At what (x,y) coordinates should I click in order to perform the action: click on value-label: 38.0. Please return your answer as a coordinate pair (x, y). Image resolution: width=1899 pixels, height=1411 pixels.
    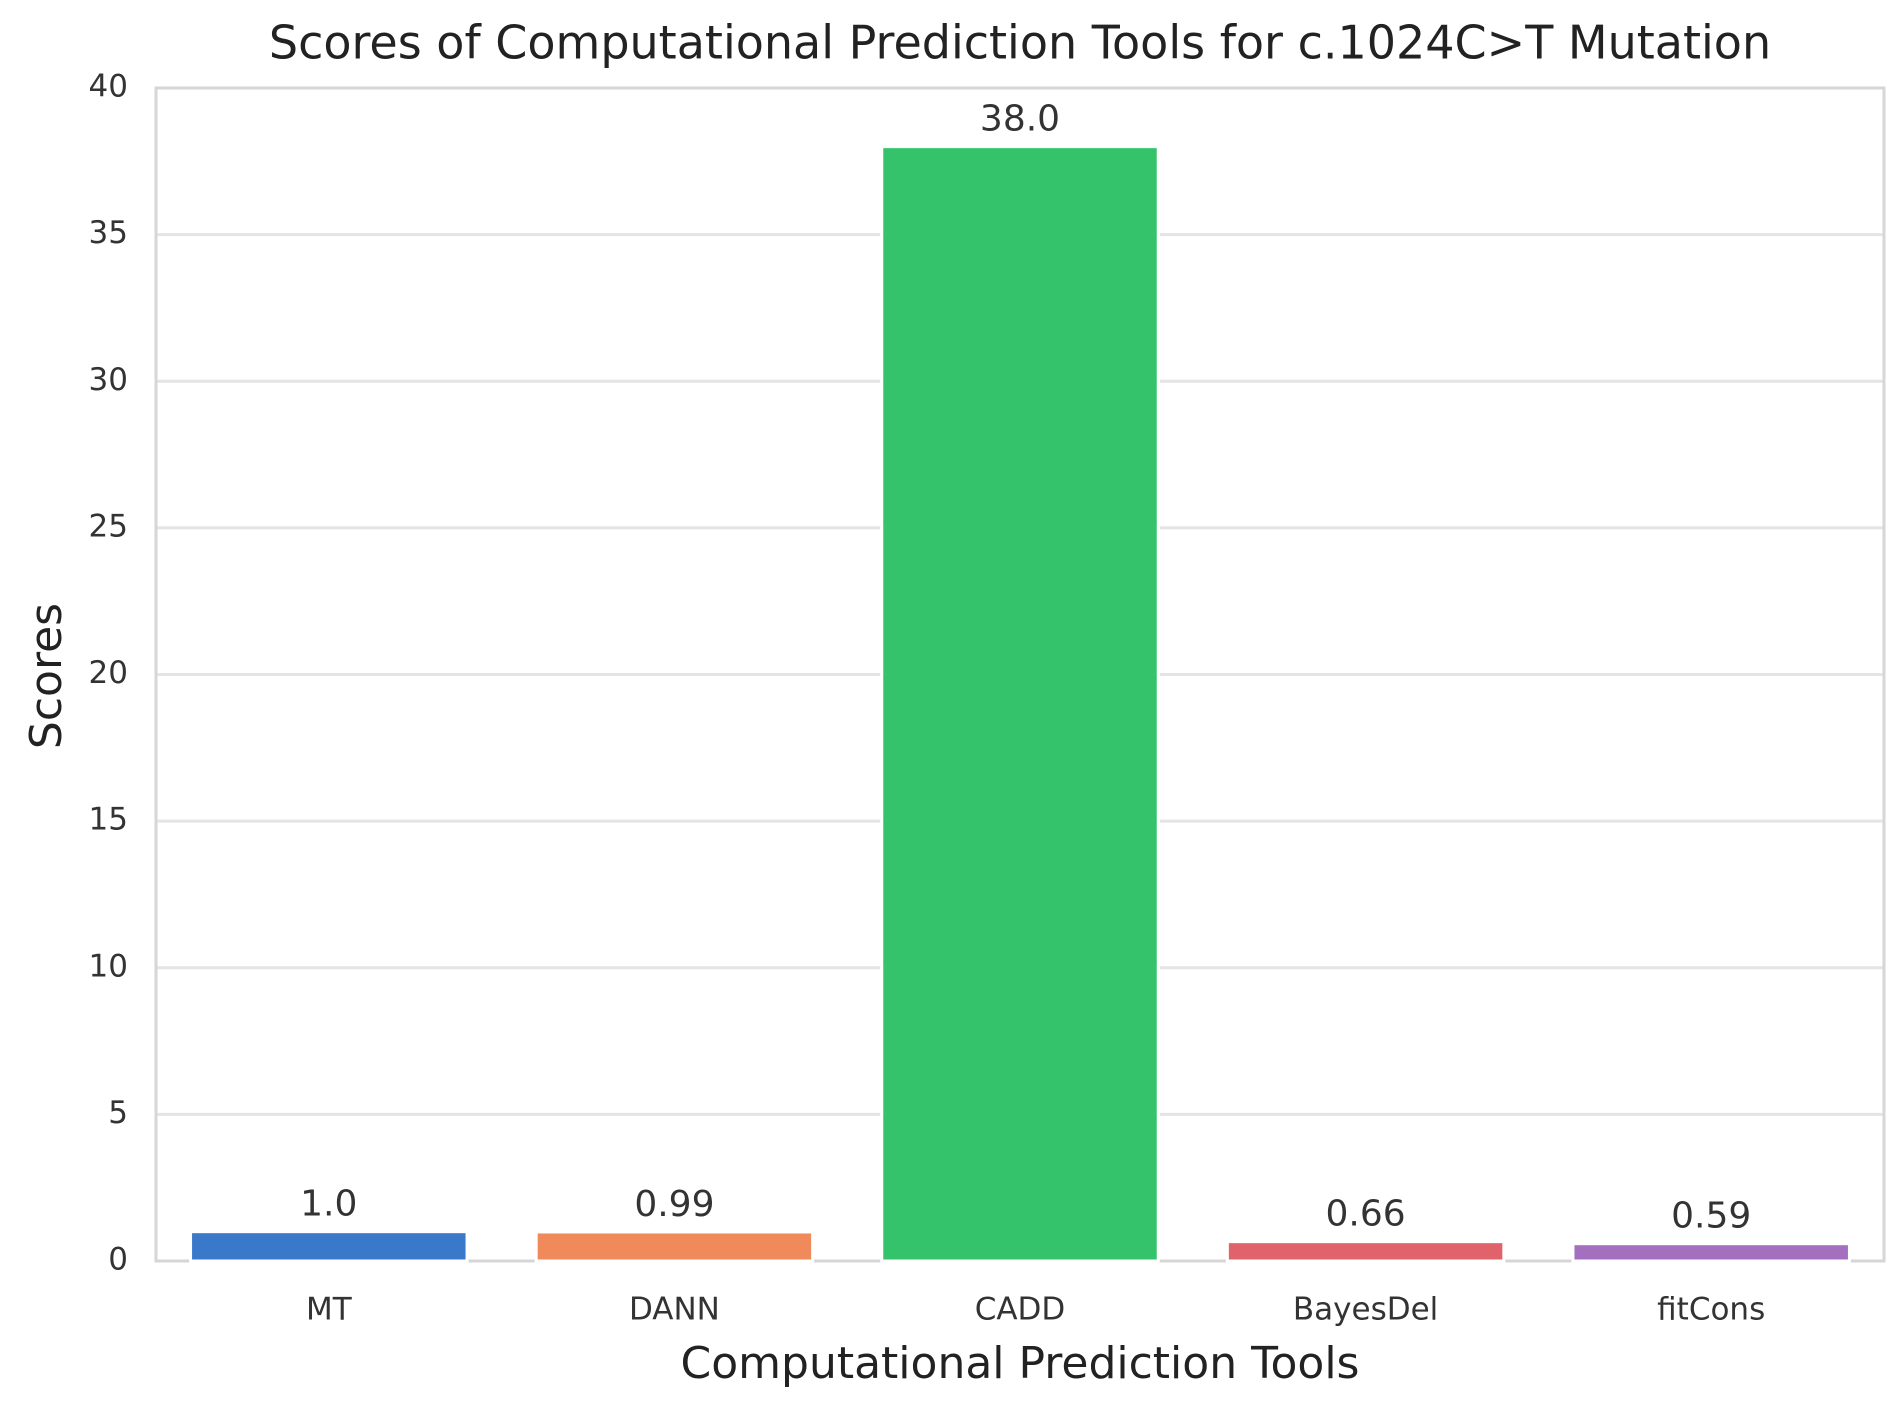
    Looking at the image, I should click on (1020, 119).